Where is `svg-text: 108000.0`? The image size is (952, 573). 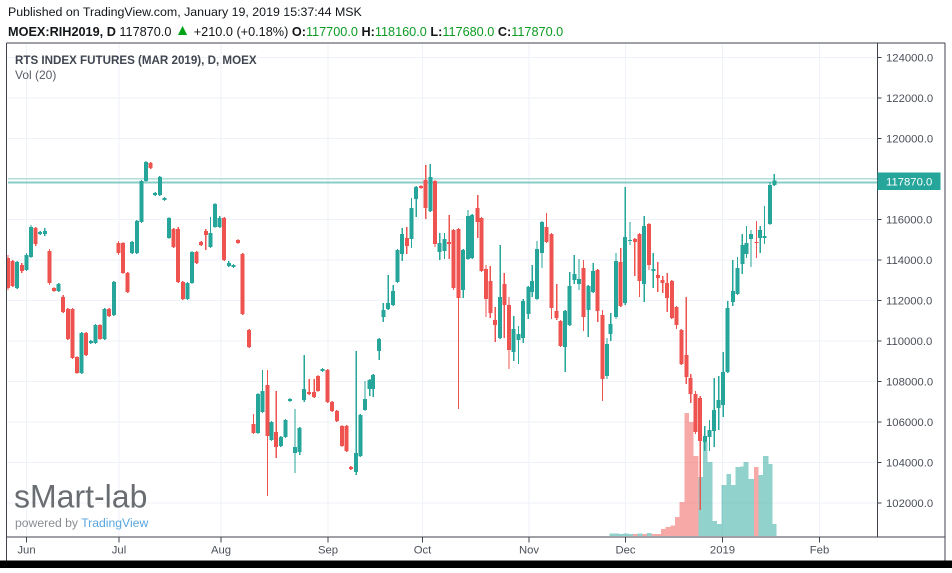
svg-text: 108000.0 is located at coordinates (909, 382).